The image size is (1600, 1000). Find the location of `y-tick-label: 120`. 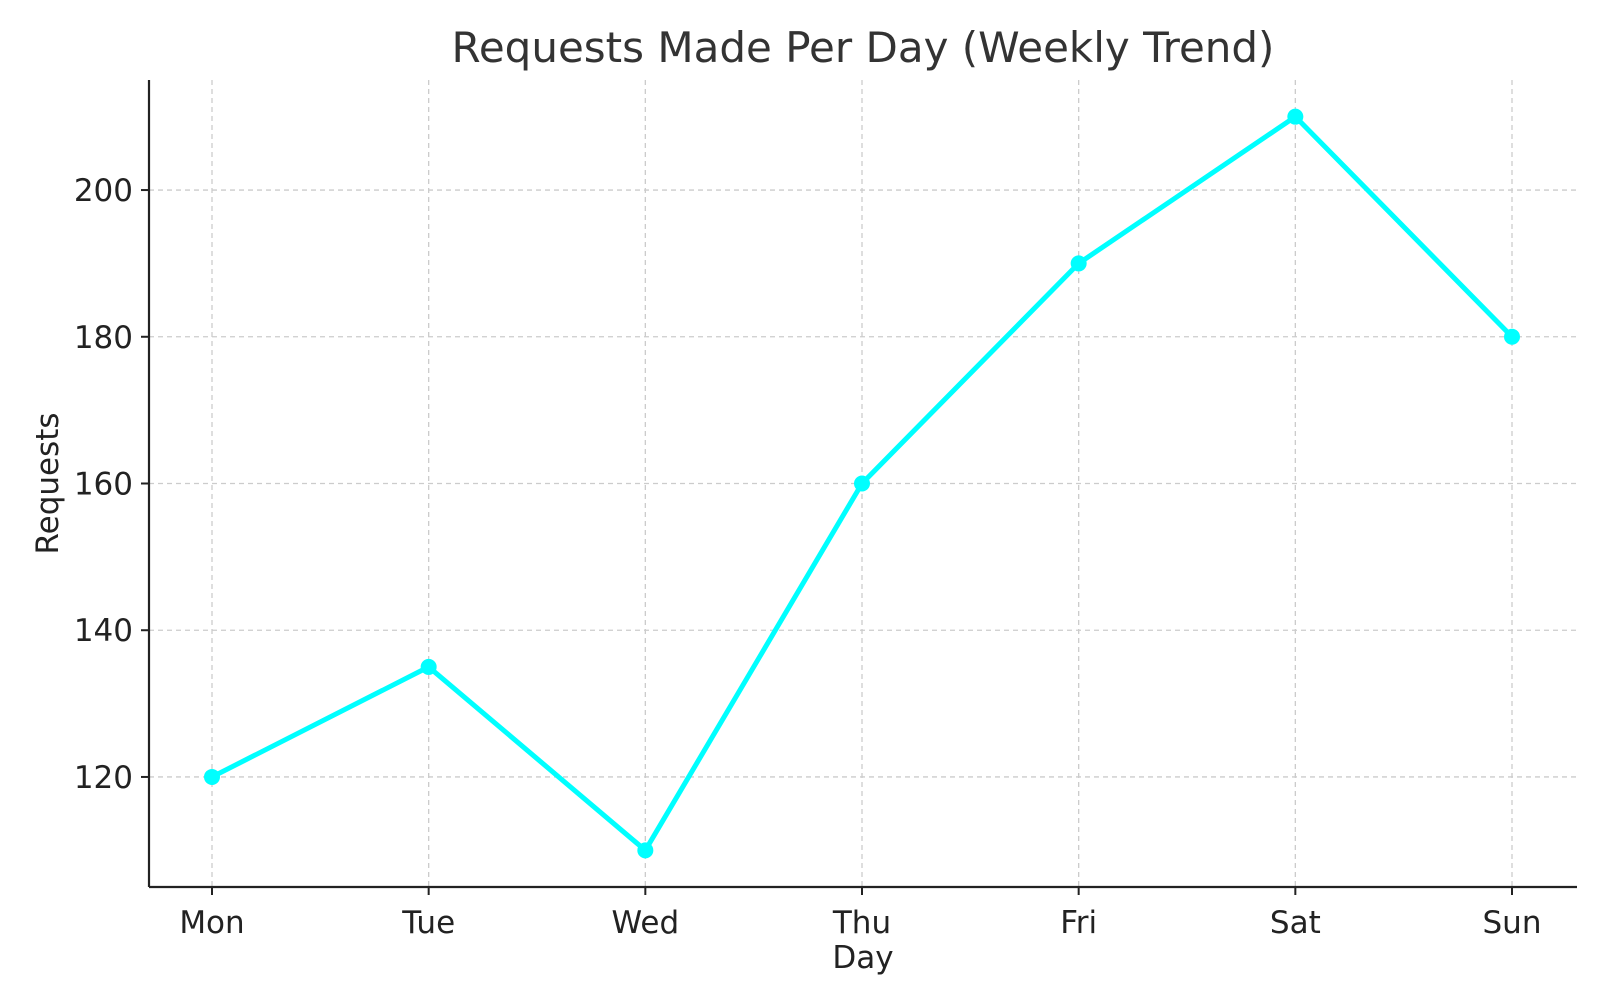

y-tick-label: 120 is located at coordinates (103, 778).